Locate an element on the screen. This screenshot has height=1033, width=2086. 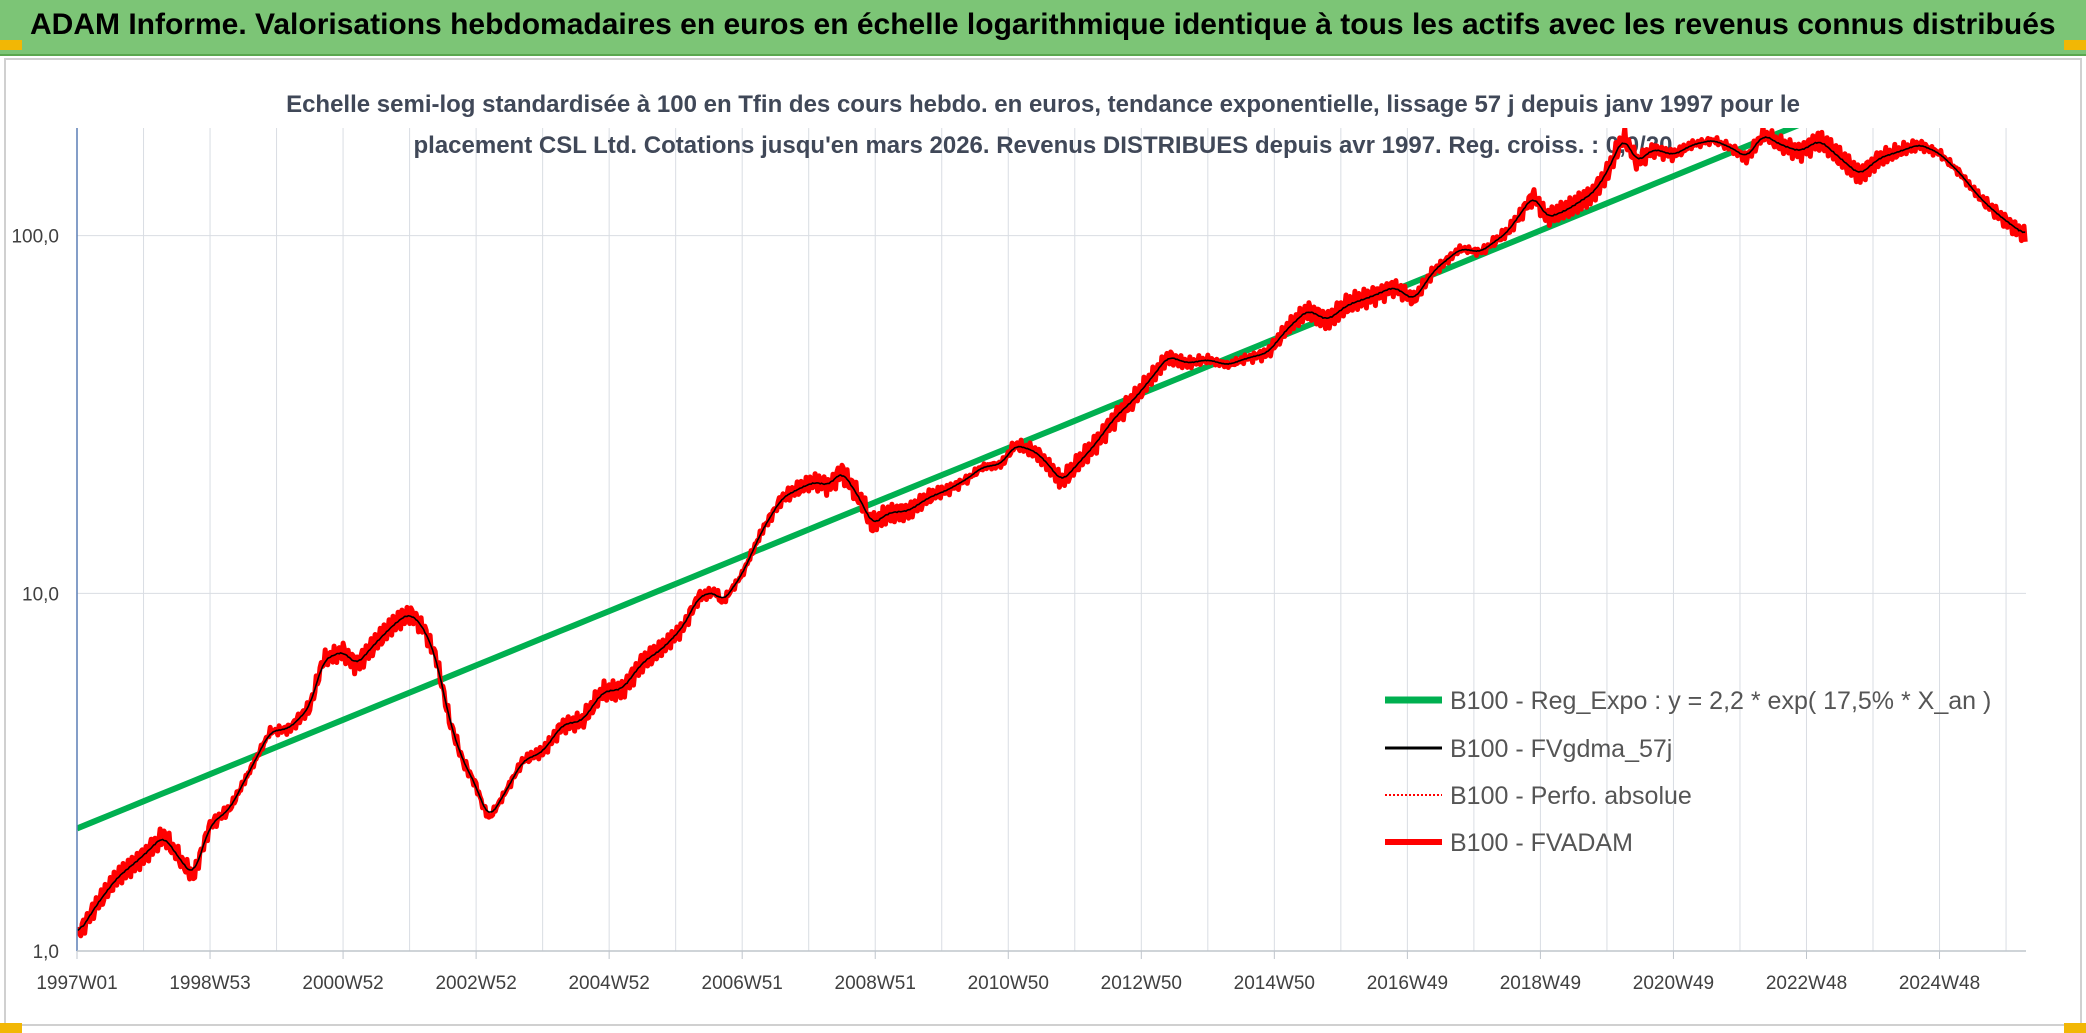
x-tick-label: 2022W48 is located at coordinates (1806, 983).